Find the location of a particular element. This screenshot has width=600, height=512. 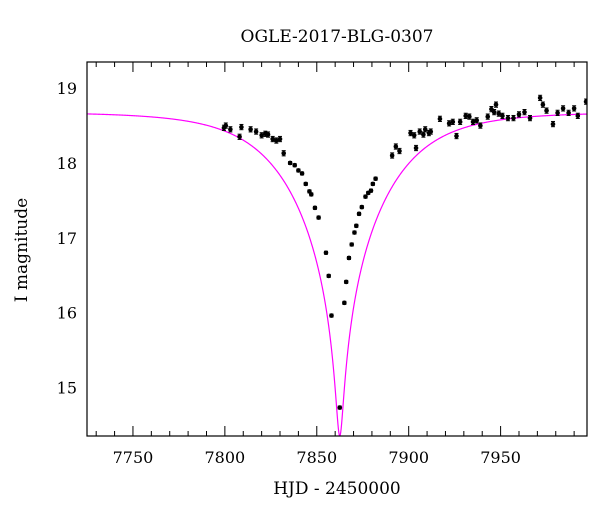

x-tick-label: 7950 is located at coordinates (500, 457).